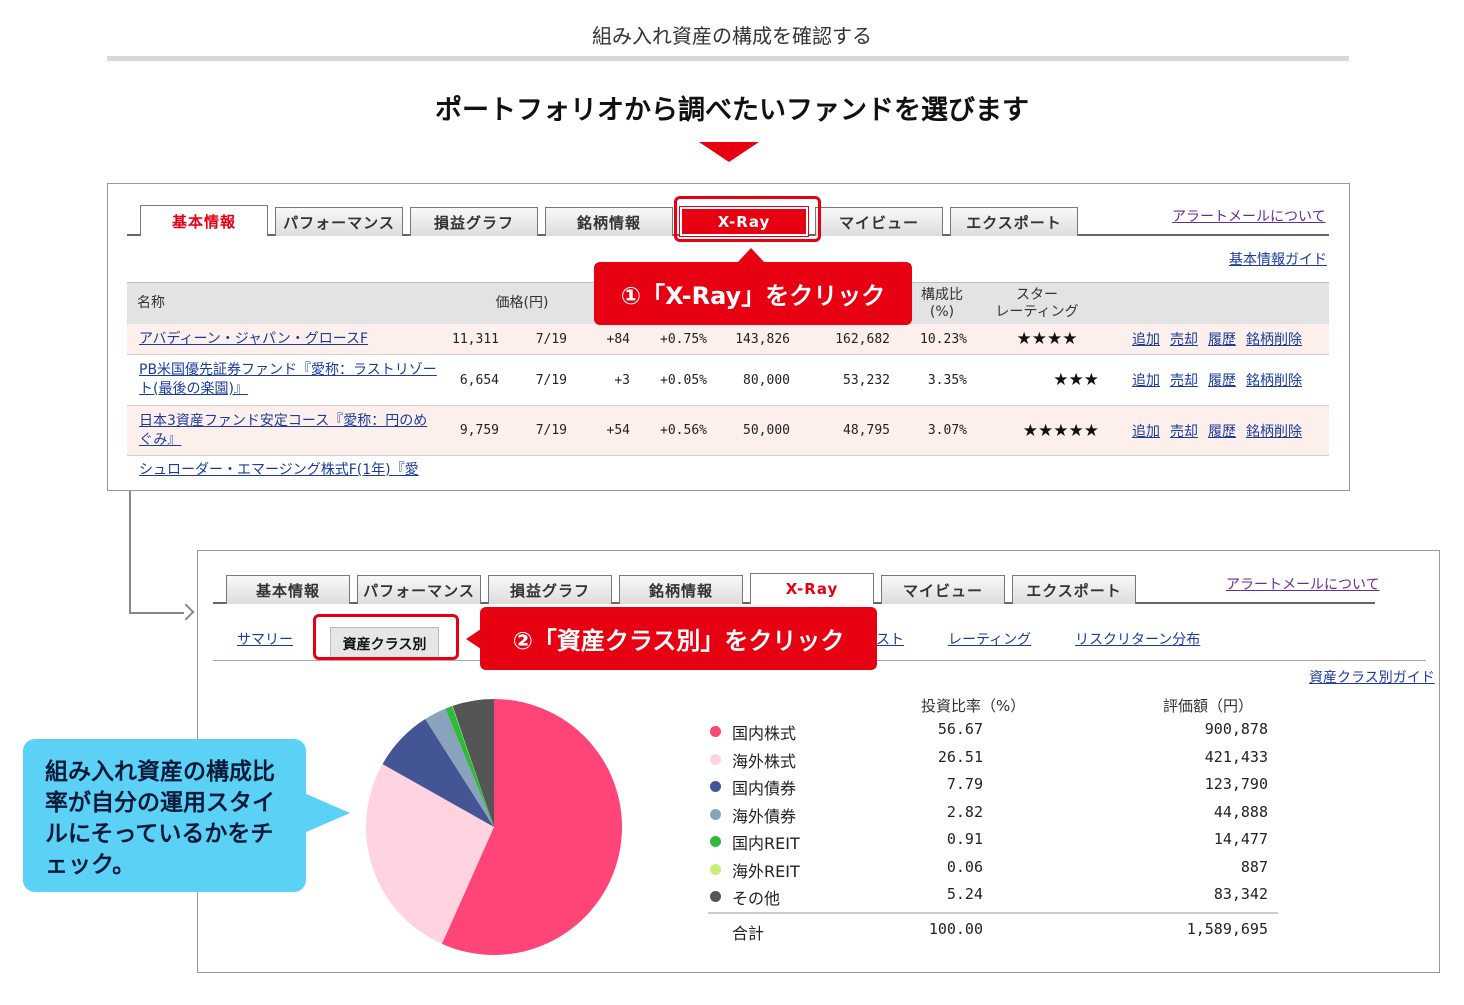  What do you see at coordinates (1254, 866) in the screenshot?
I see `asset-class-amount: 887` at bounding box center [1254, 866].